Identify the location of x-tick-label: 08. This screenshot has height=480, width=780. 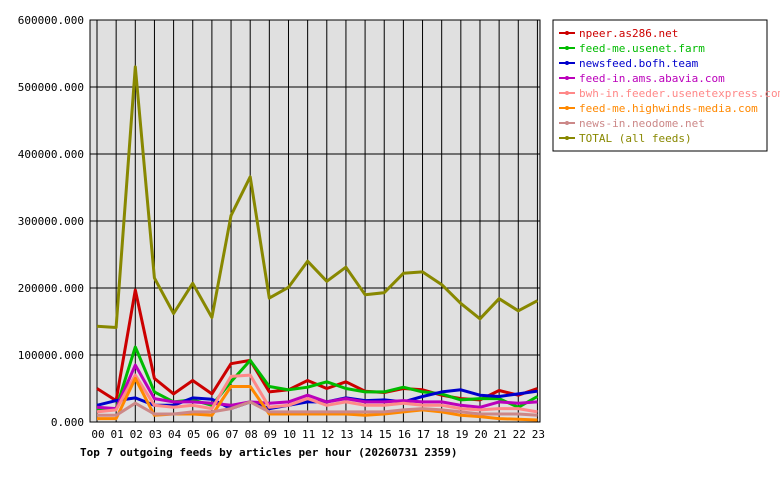
(251, 434).